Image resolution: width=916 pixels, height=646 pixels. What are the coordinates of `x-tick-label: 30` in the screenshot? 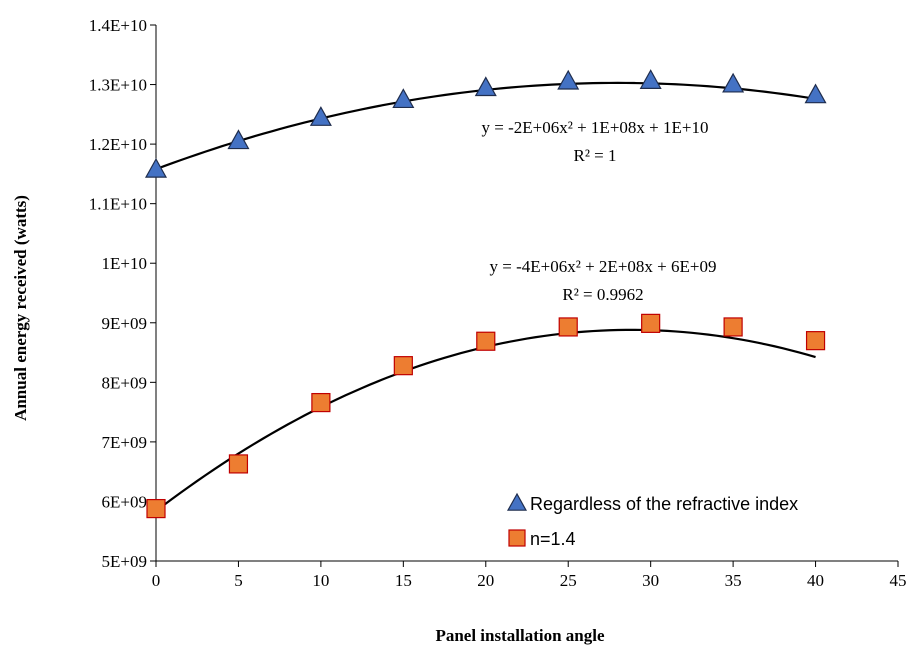 It's located at (650, 580).